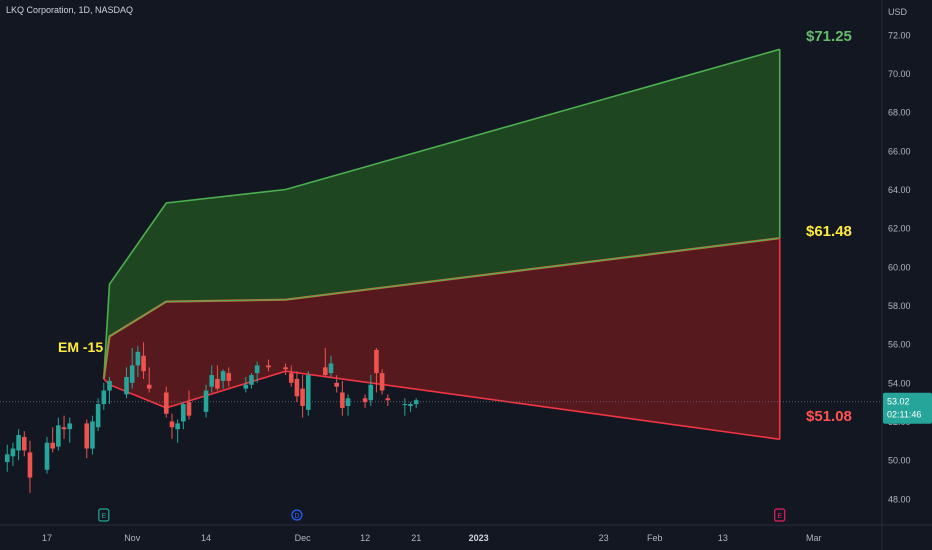 This screenshot has width=932, height=550. I want to click on y-tick-label: 70.00, so click(899, 74).